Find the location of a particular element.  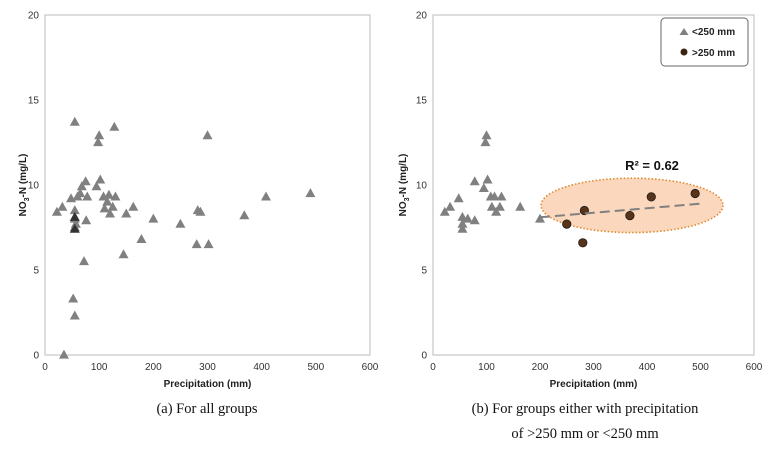

y-axis-title-a: NO3-N (mg/L) is located at coordinates (24, 185).